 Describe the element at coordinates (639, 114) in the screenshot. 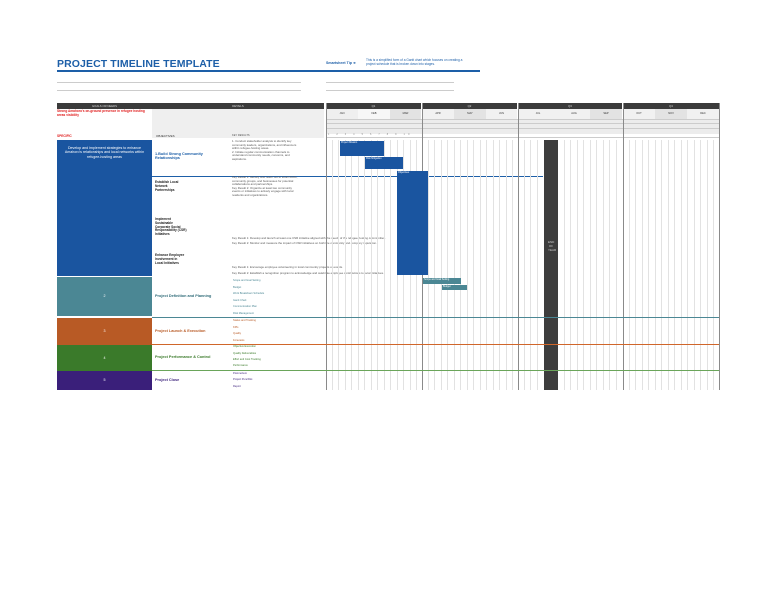

I see `month-oct: OCT` at that location.